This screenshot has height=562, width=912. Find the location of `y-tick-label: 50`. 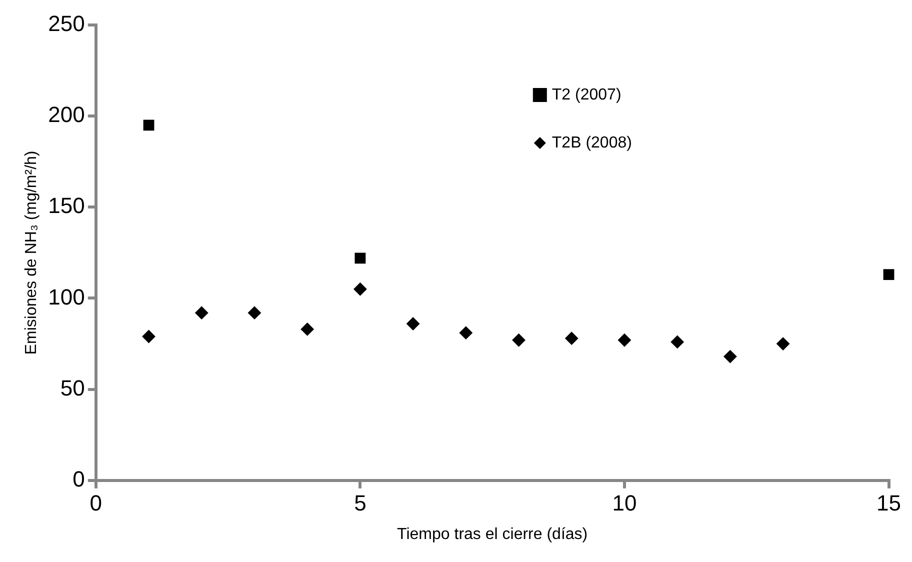

y-tick-label: 50 is located at coordinates (72, 387).